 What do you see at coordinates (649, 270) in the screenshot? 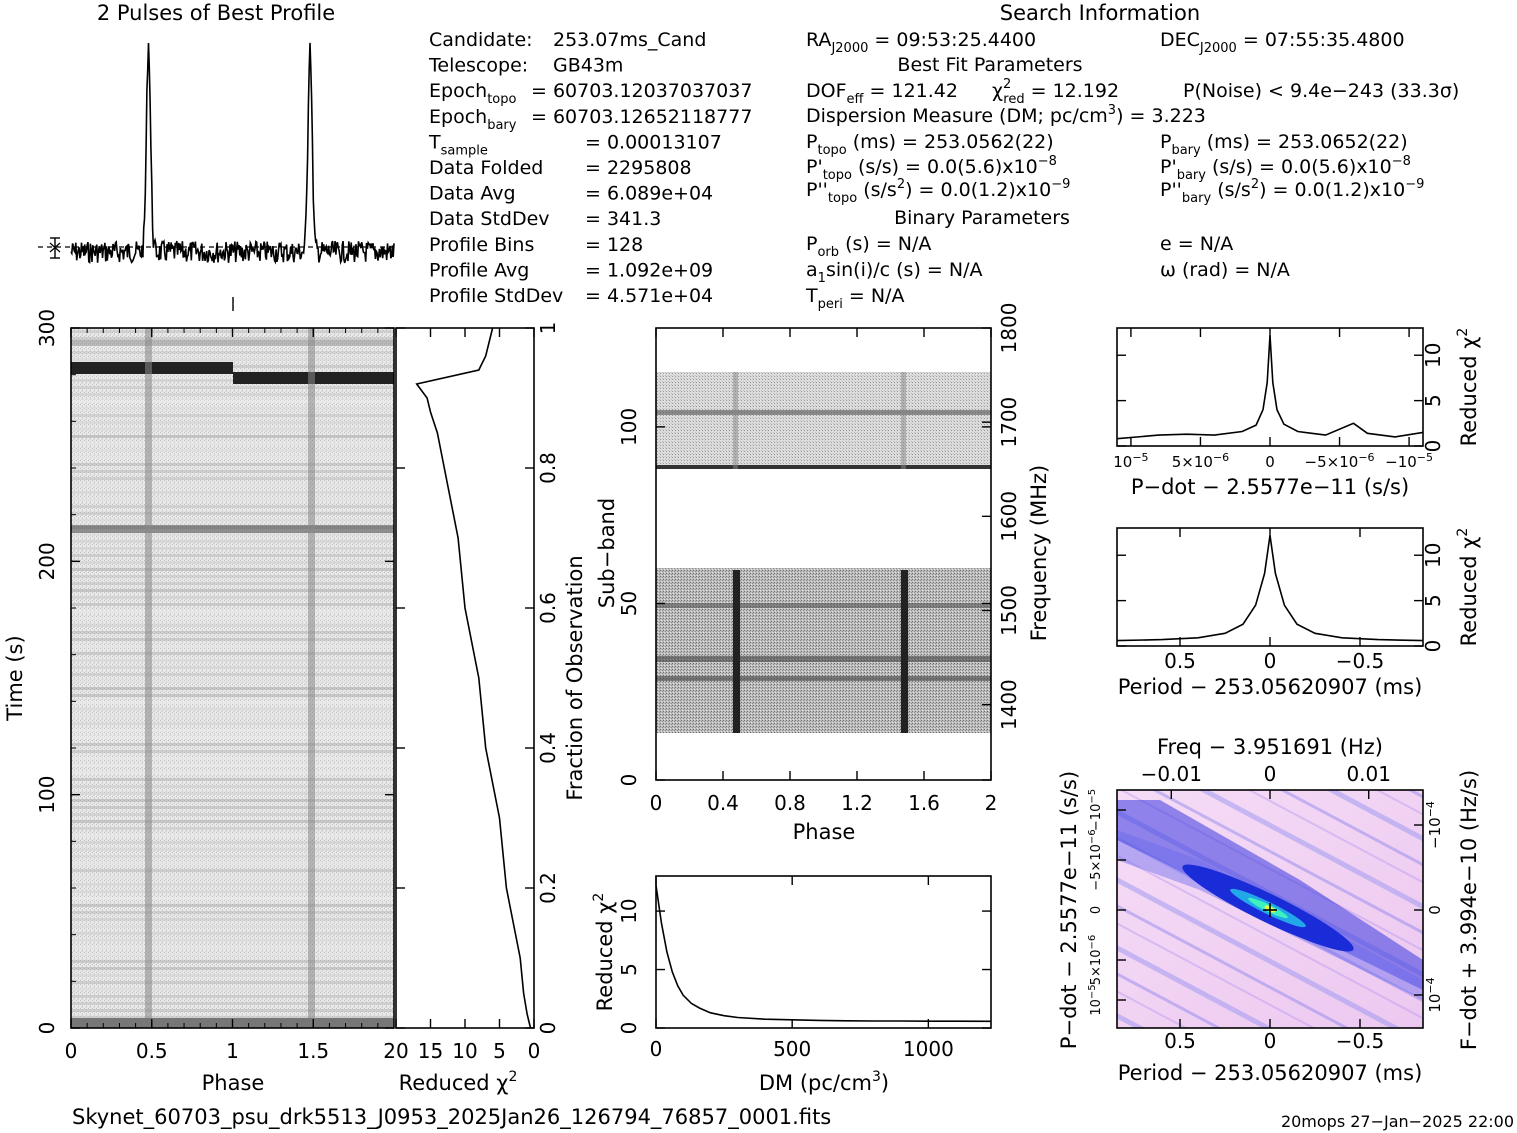
I see `info-left-value: = 1.092e+09` at bounding box center [649, 270].